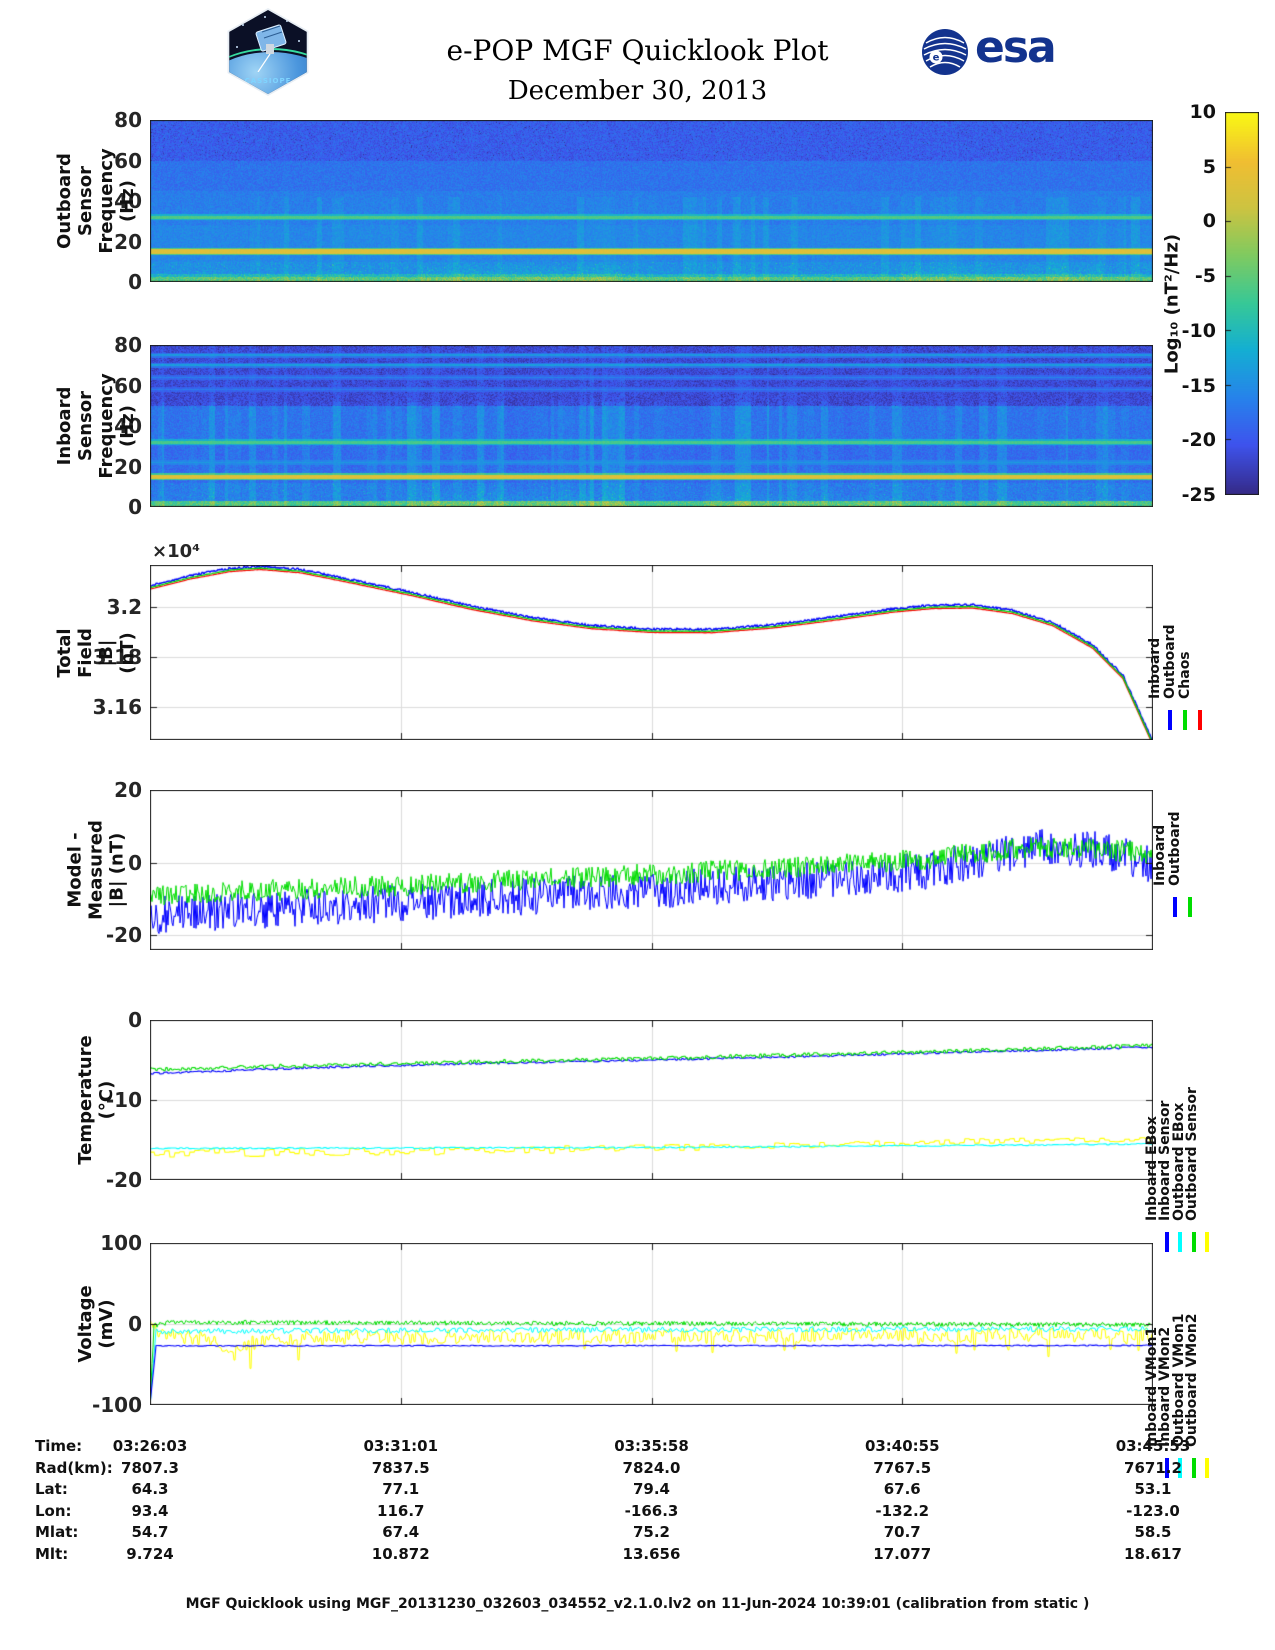 The image size is (1275, 1650). I want to click on outboard_spectrogram-ytick: 0, so click(135, 282).